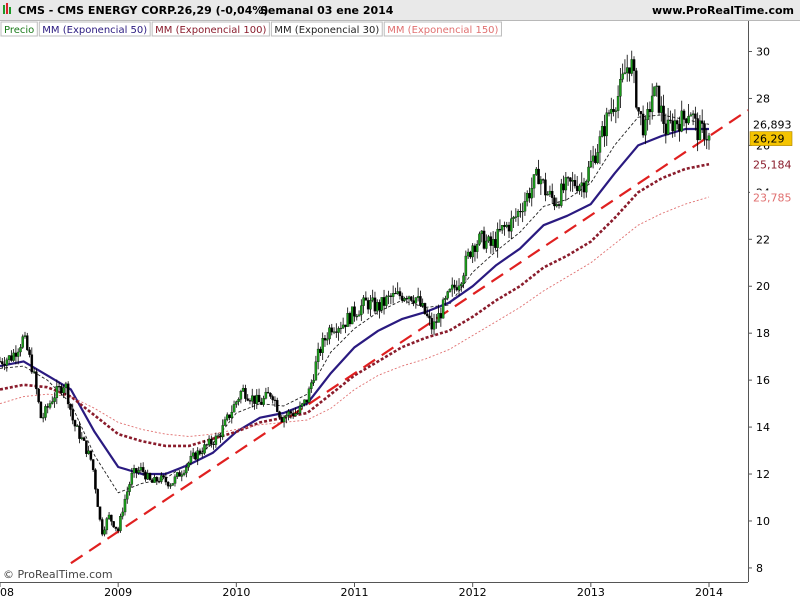  Describe the element at coordinates (771, 164) in the screenshot. I see `price-tag: 25,184` at that location.